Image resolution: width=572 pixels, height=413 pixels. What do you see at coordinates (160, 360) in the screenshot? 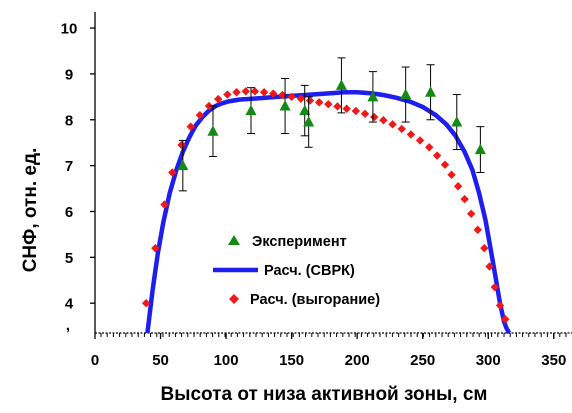
I see `x-tick-label: 50` at bounding box center [160, 360].